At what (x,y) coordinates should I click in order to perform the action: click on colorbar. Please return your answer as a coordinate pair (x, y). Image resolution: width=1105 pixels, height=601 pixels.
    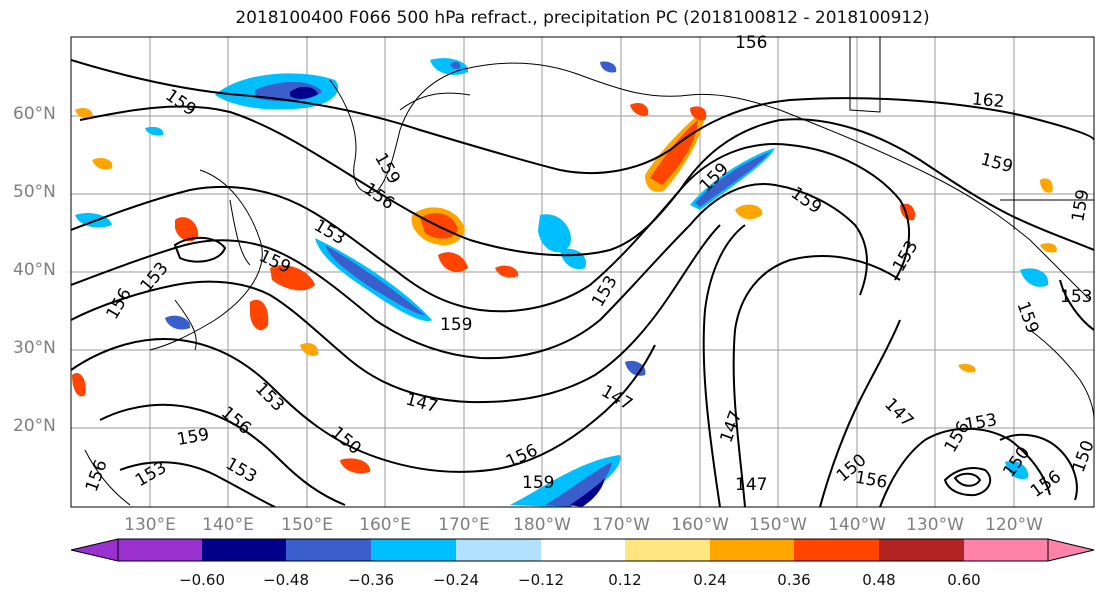
    Looking at the image, I should click on (582, 550).